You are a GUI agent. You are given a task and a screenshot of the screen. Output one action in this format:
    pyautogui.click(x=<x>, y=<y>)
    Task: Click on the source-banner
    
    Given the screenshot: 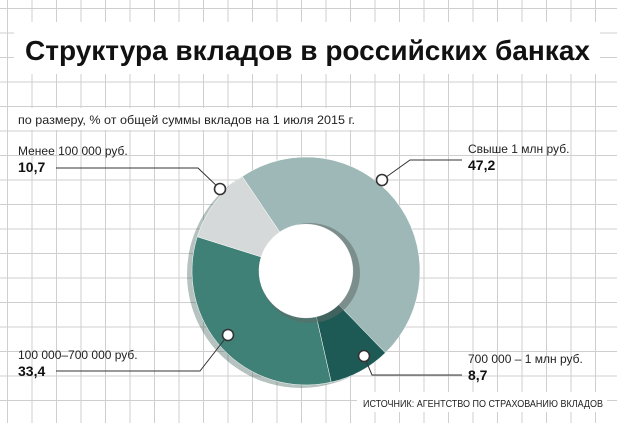 What is the action you would take?
    pyautogui.click(x=482, y=402)
    